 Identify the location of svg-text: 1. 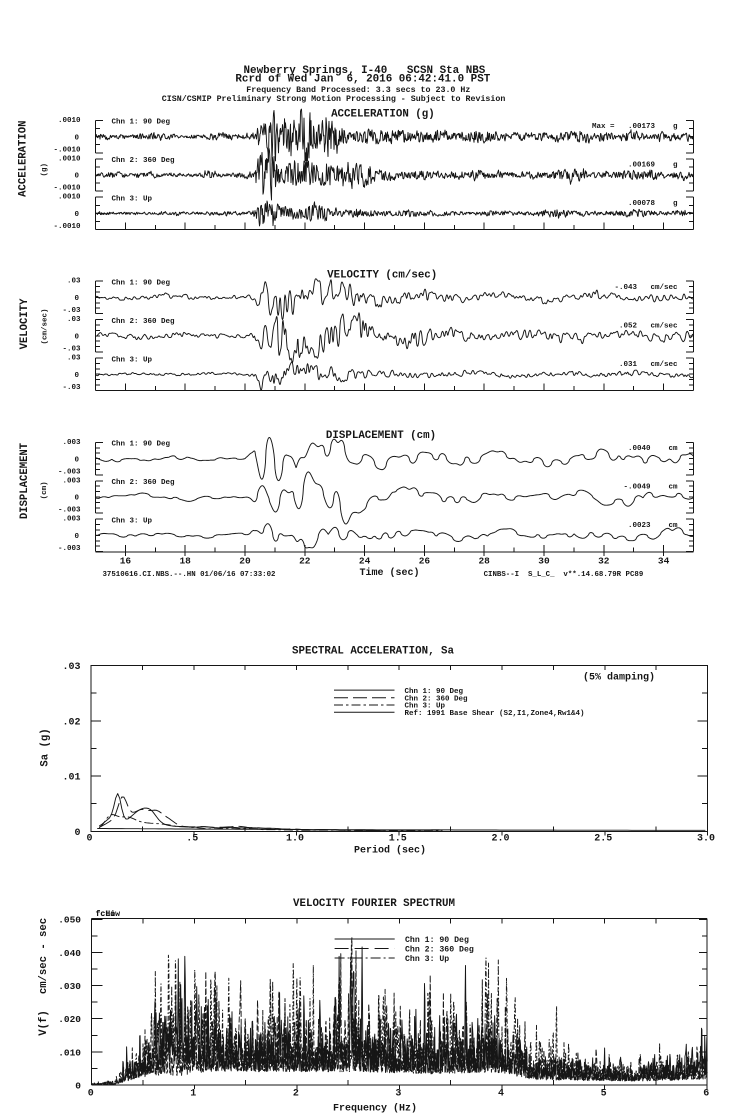
(193, 1093).